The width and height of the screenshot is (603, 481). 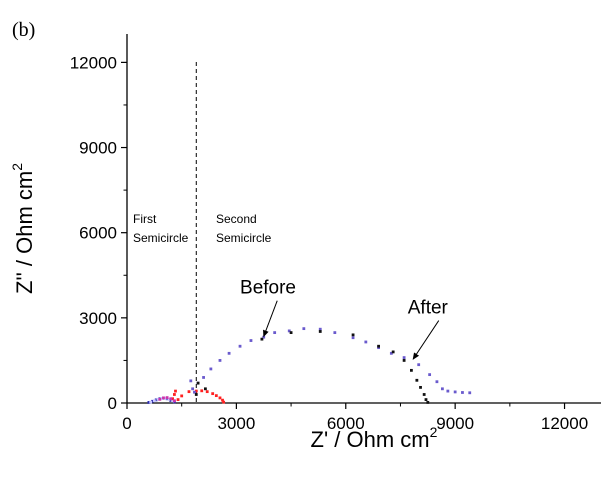 I want to click on annotation-label: Before, so click(x=268, y=288).